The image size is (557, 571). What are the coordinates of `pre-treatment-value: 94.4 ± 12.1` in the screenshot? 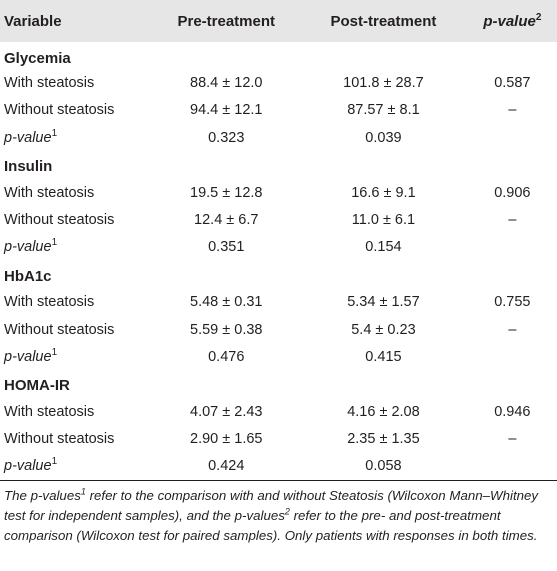 It's located at (226, 110).